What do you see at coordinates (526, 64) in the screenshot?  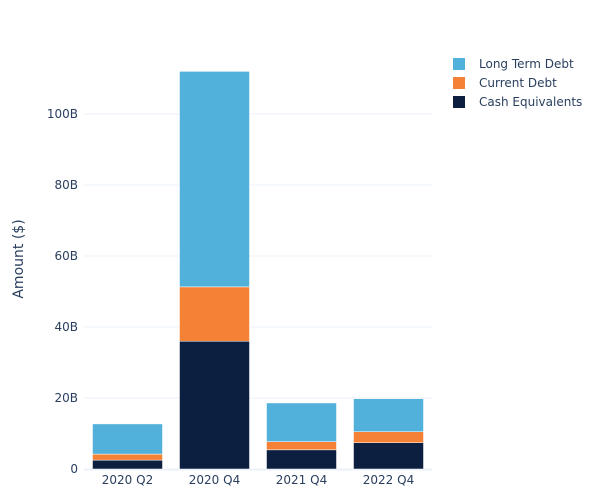 I see `legend-label: Long Term Debt` at bounding box center [526, 64].